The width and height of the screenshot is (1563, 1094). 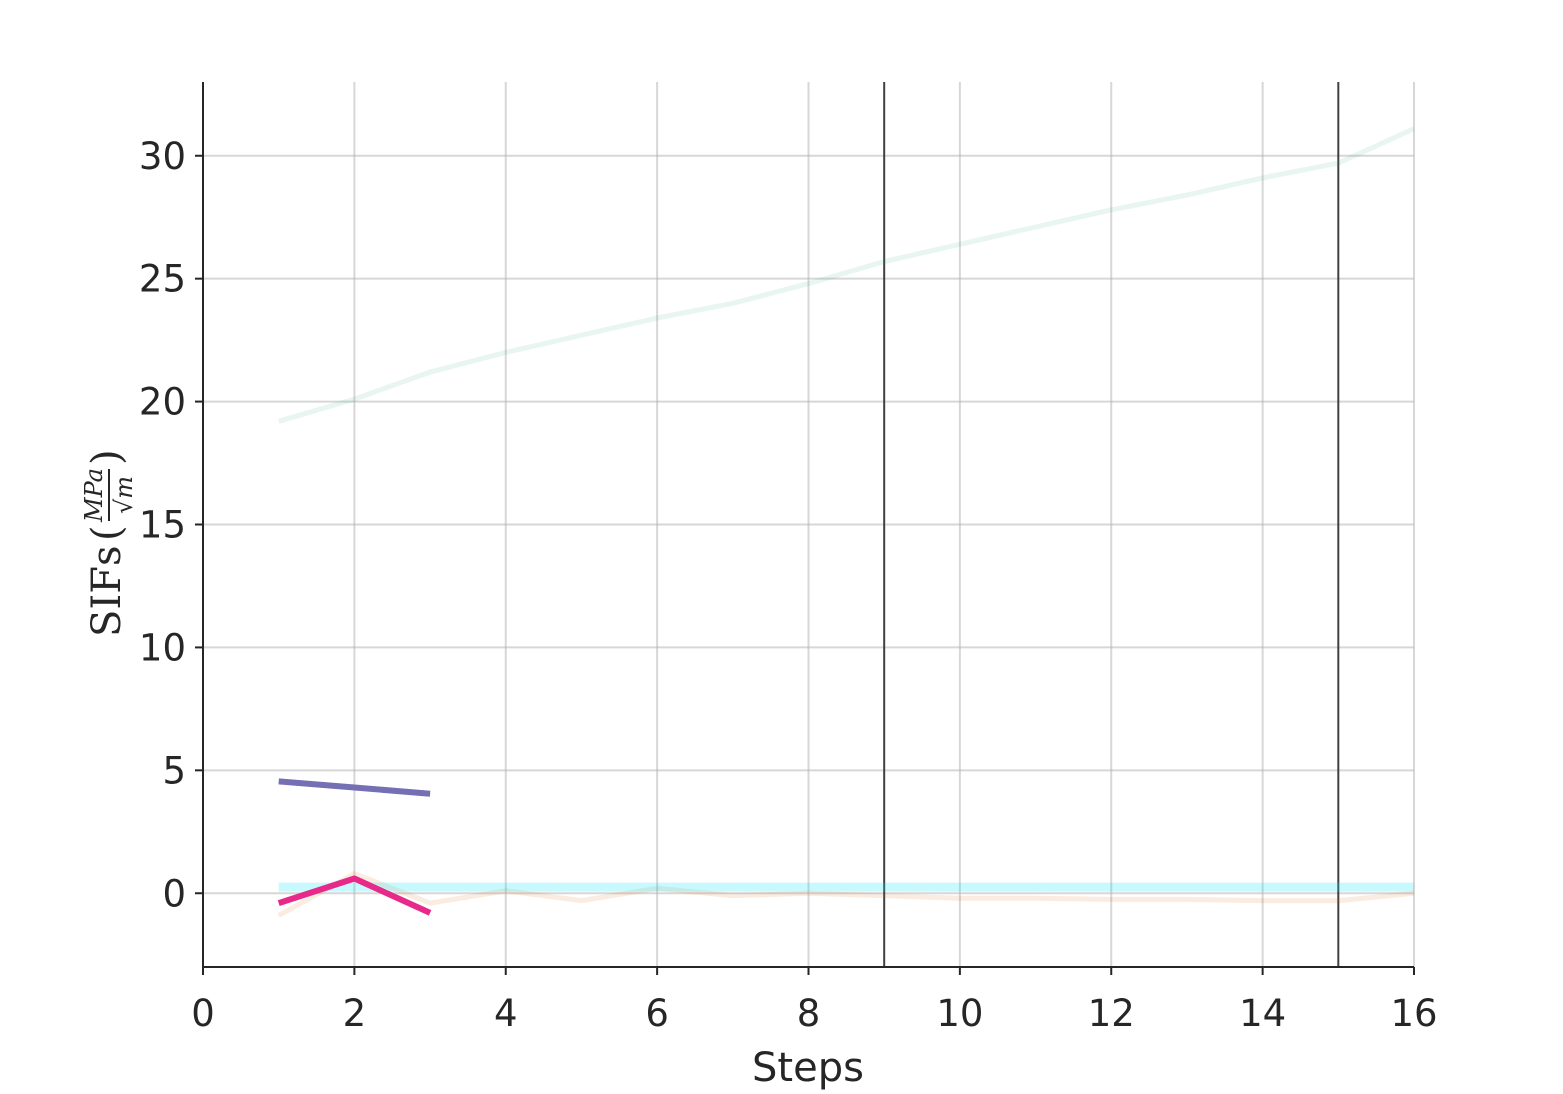 I want to click on x-tick-label: 4, so click(x=506, y=1013).